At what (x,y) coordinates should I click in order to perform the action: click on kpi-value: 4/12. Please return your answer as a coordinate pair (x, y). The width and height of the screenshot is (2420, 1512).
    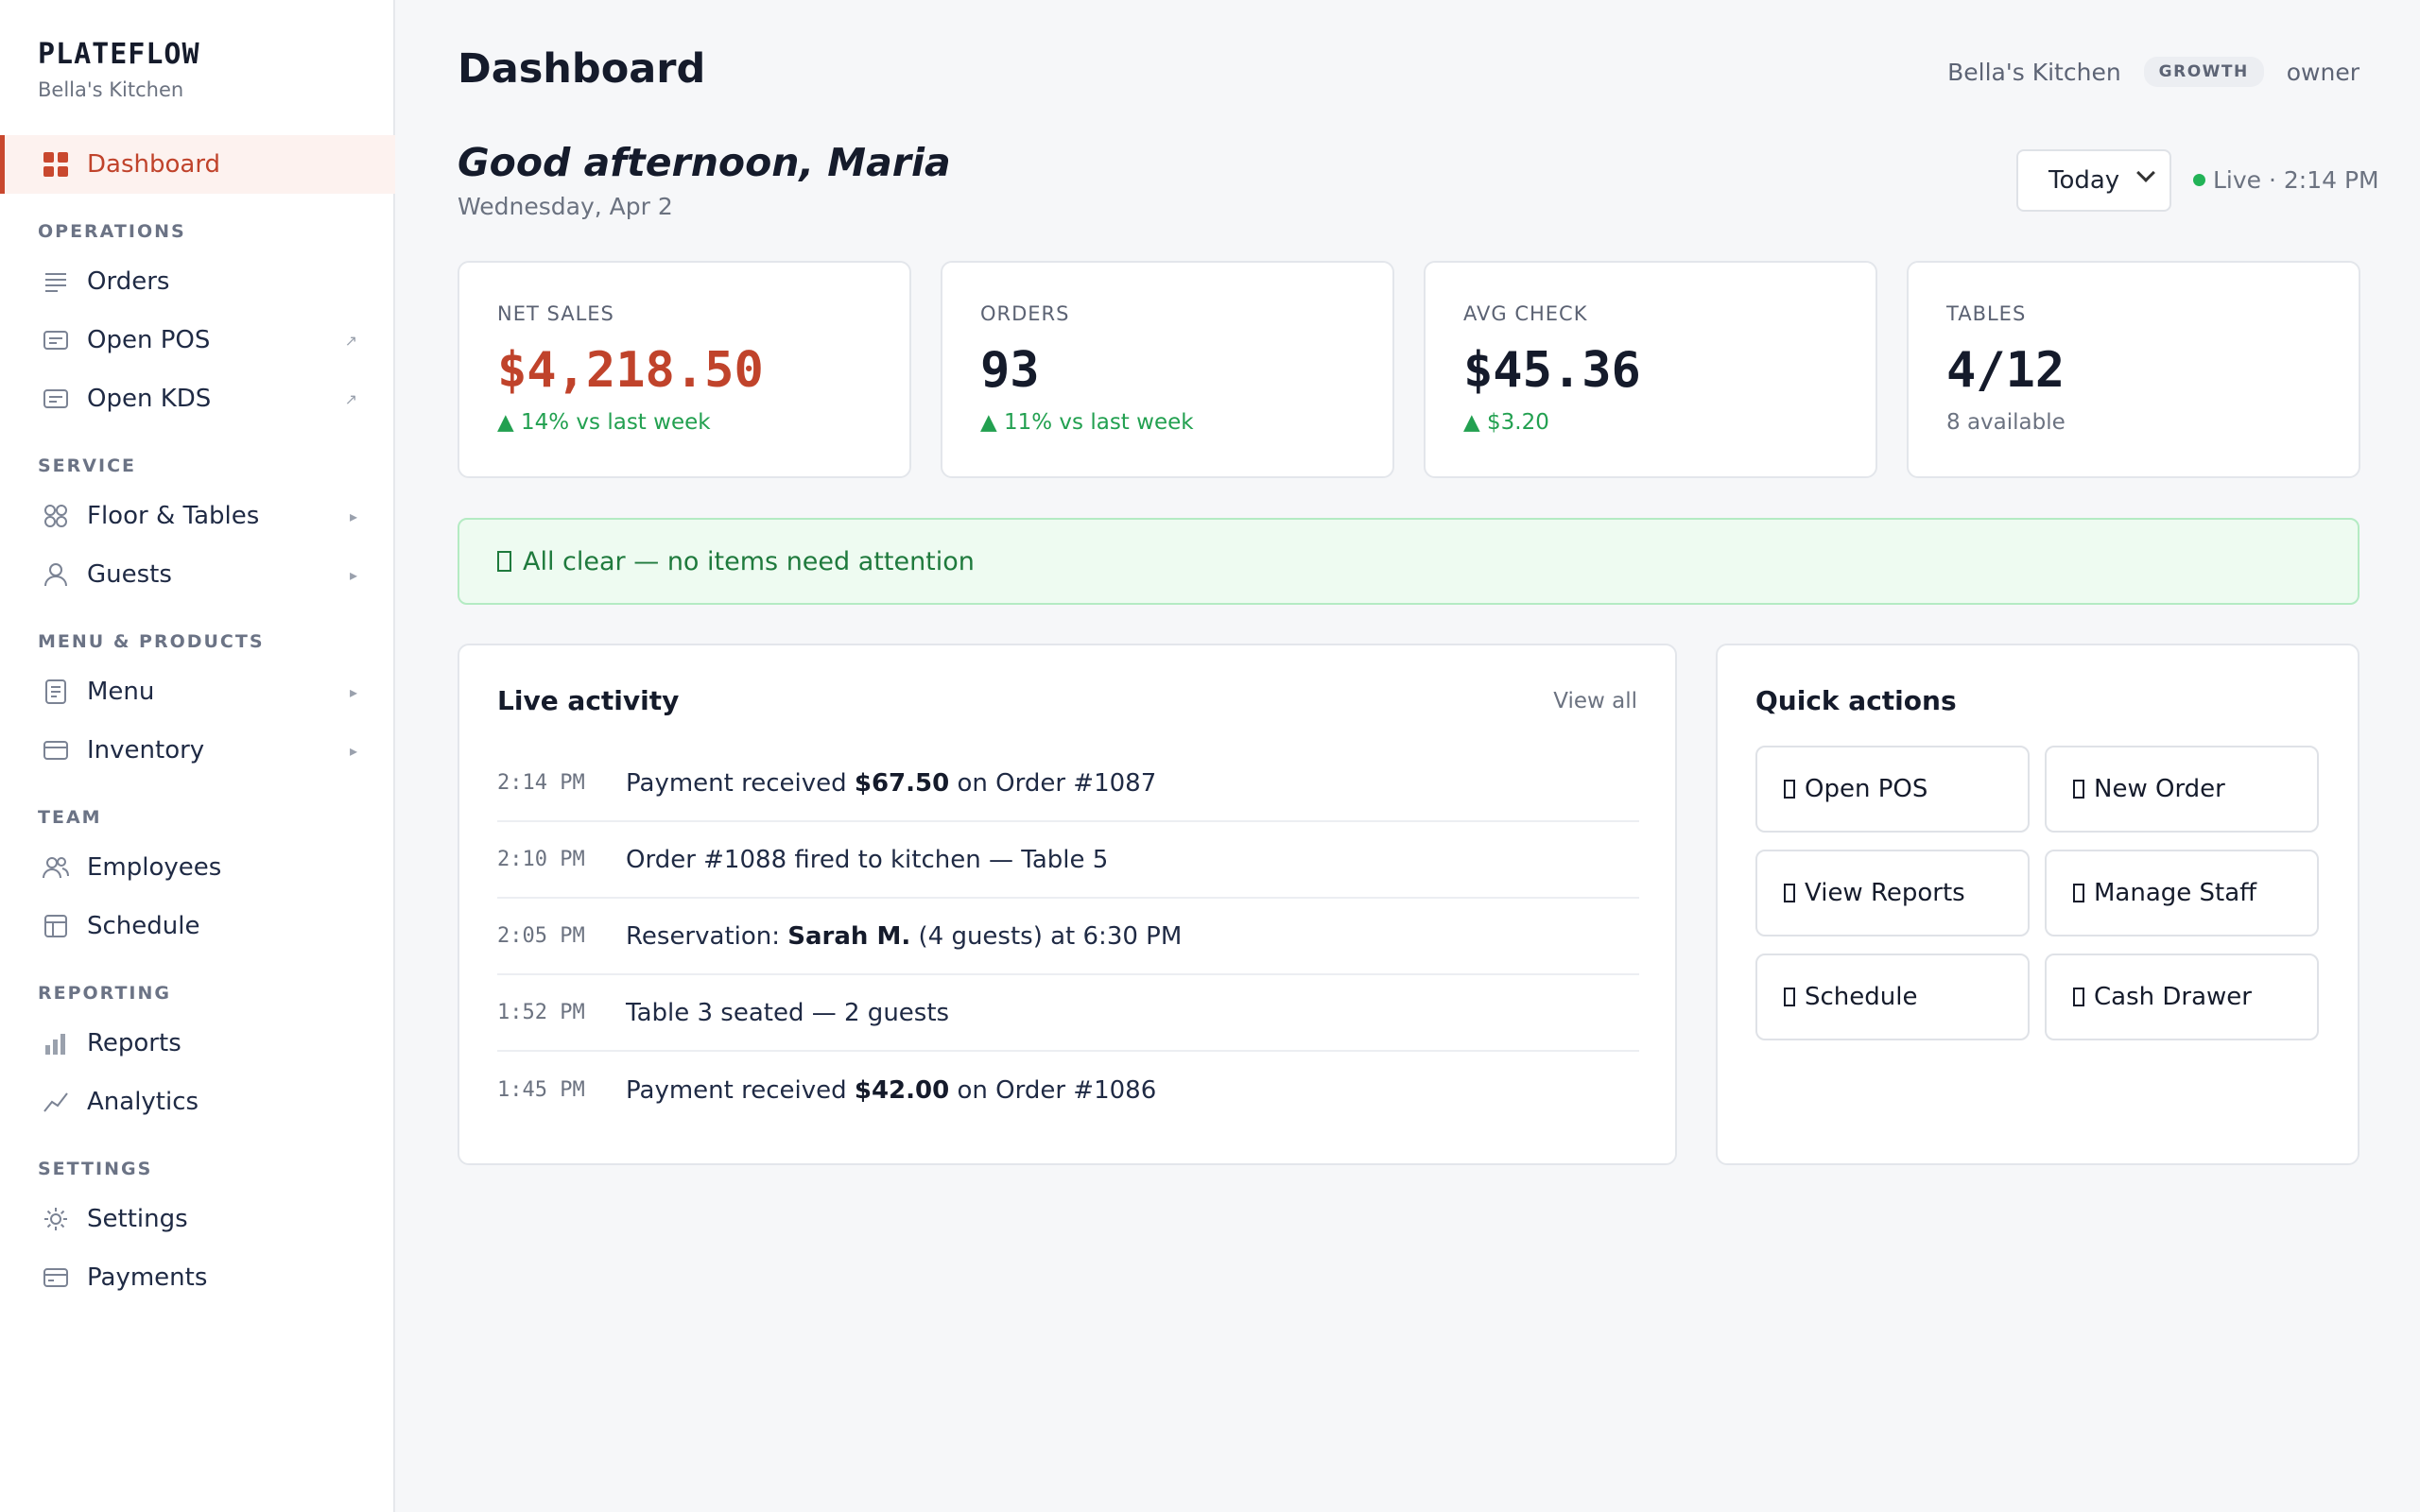
    Looking at the image, I should click on (2006, 370).